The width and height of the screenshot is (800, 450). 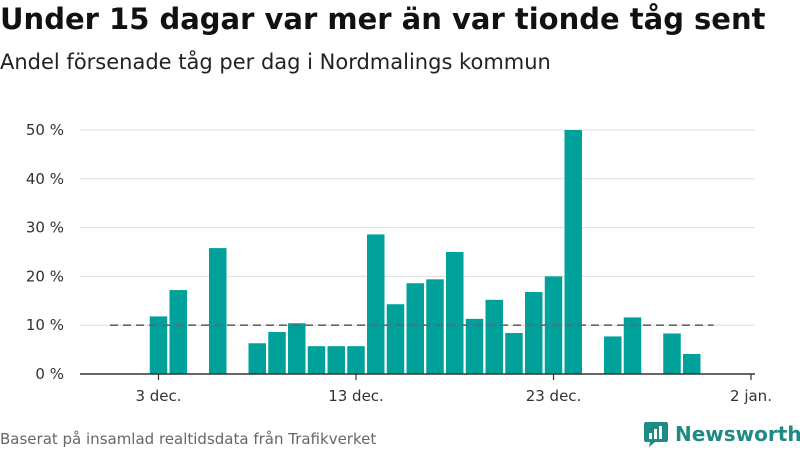 I want to click on y-tick-label: 40 %, so click(x=45, y=179).